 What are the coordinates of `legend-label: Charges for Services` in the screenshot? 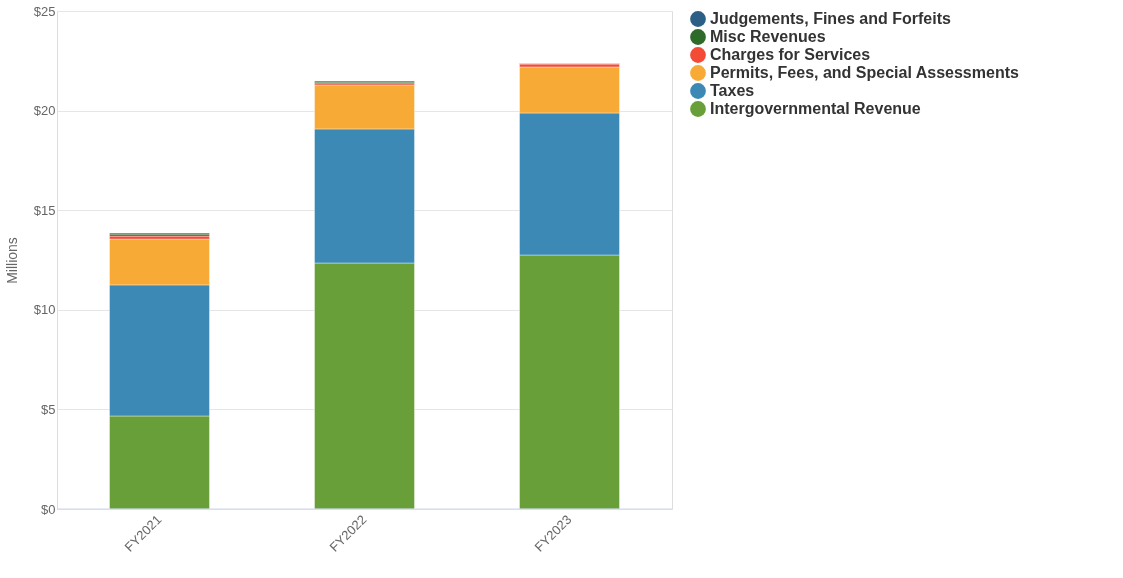 It's located at (790, 54).